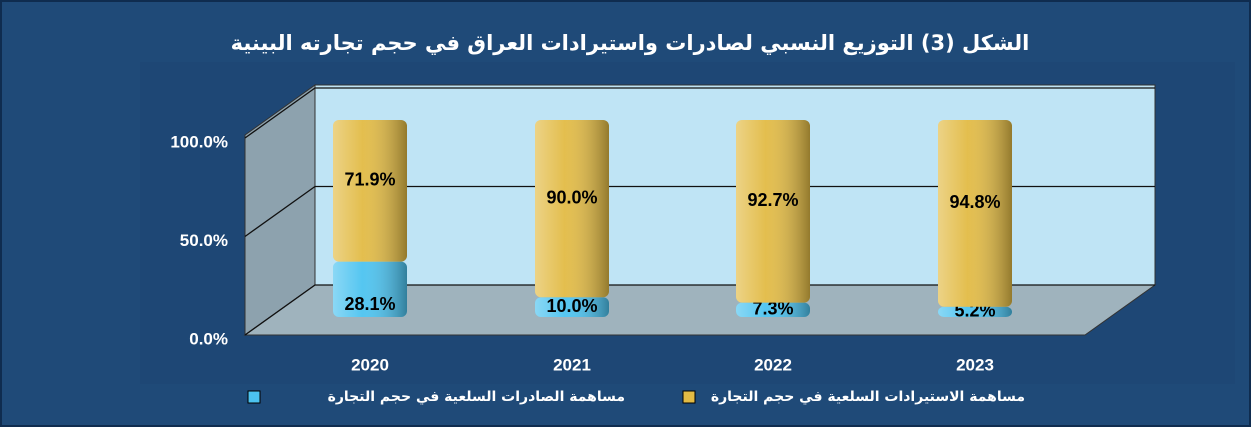 Image resolution: width=1251 pixels, height=427 pixels. I want to click on y-tick-label: 100.0%, so click(199, 141).